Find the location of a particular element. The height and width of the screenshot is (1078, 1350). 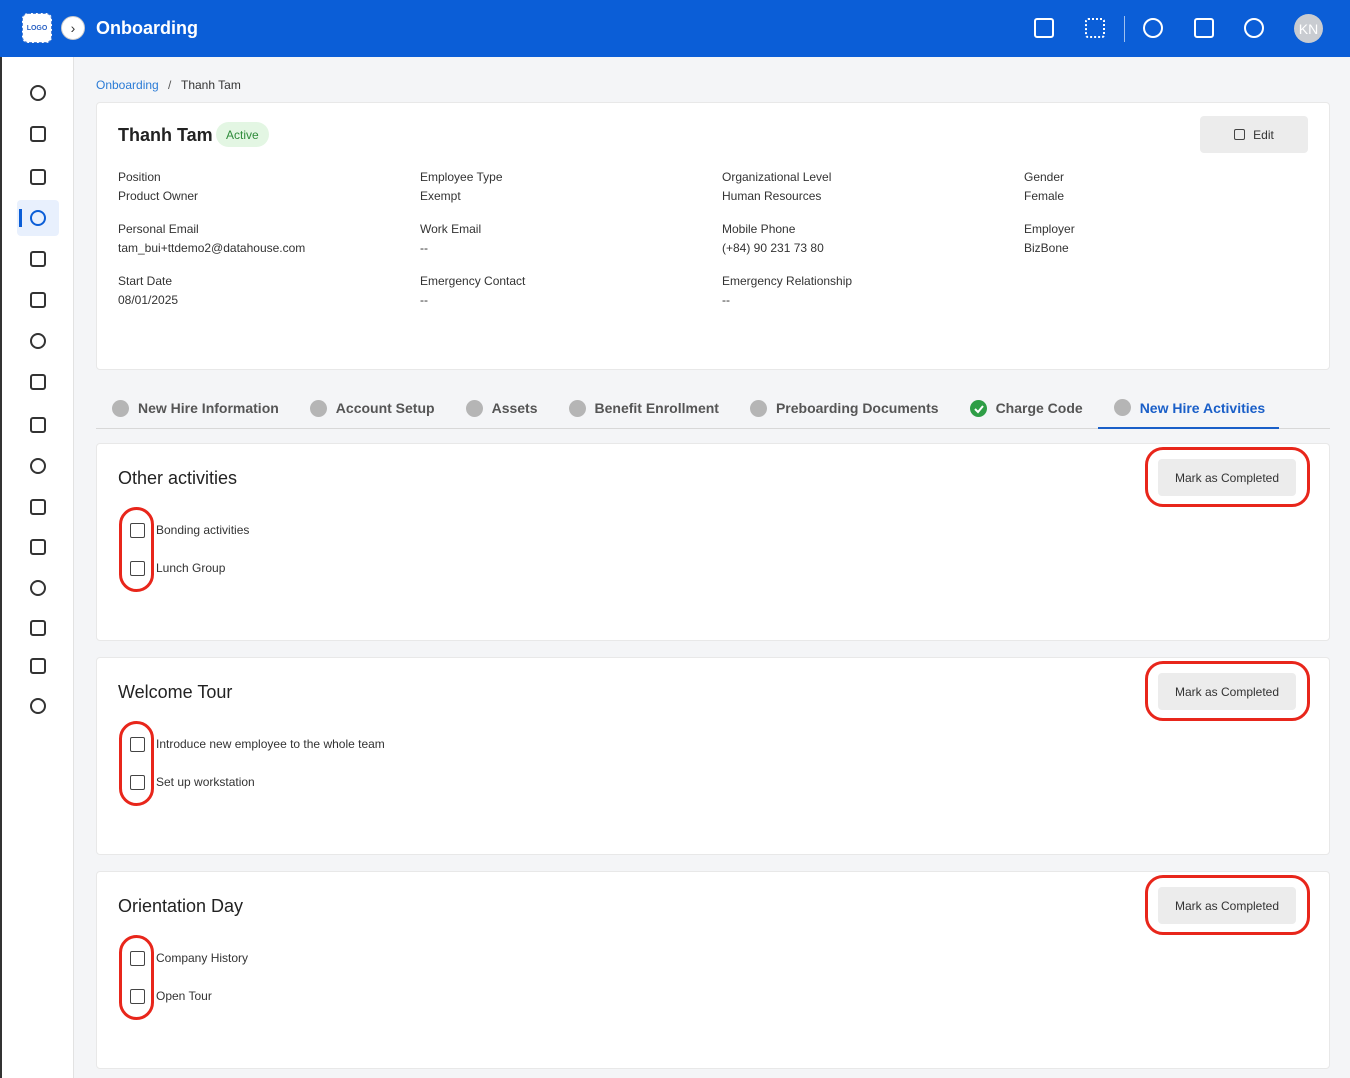

field-value: Human Resources is located at coordinates (772, 196).